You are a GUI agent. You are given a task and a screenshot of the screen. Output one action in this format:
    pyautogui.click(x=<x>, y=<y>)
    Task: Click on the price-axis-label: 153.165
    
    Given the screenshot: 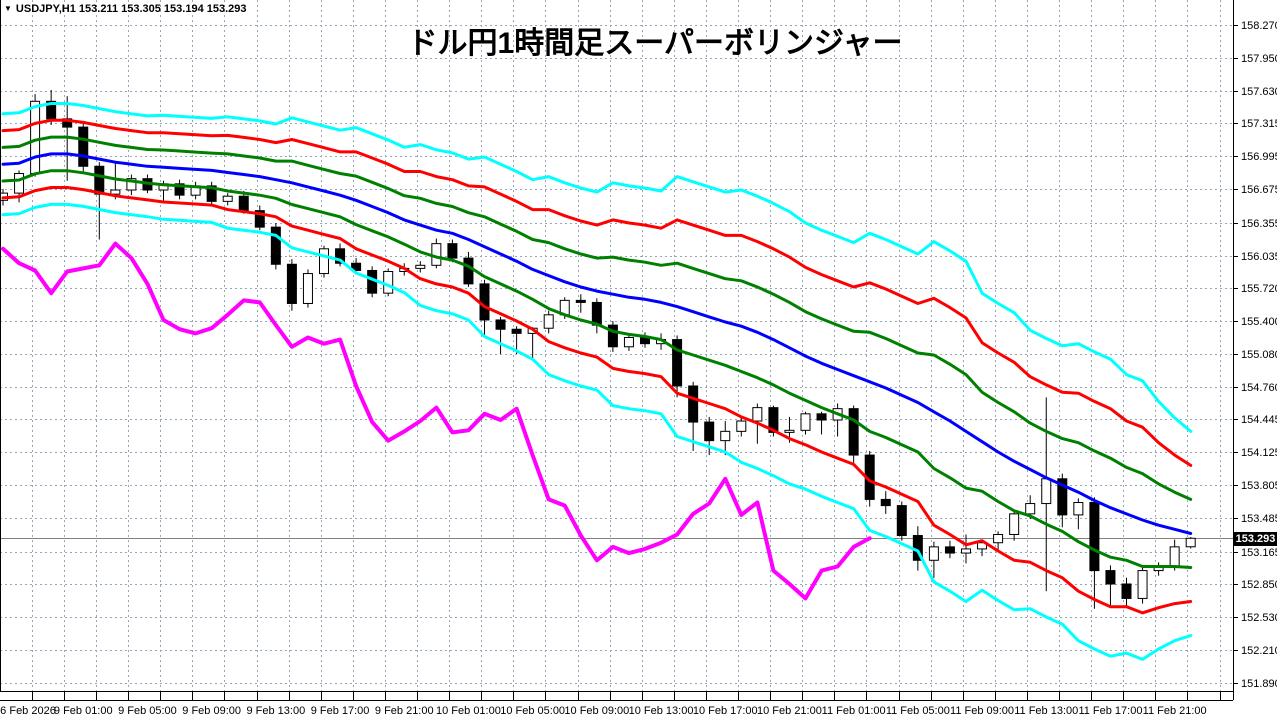 What is the action you would take?
    pyautogui.click(x=1259, y=553)
    